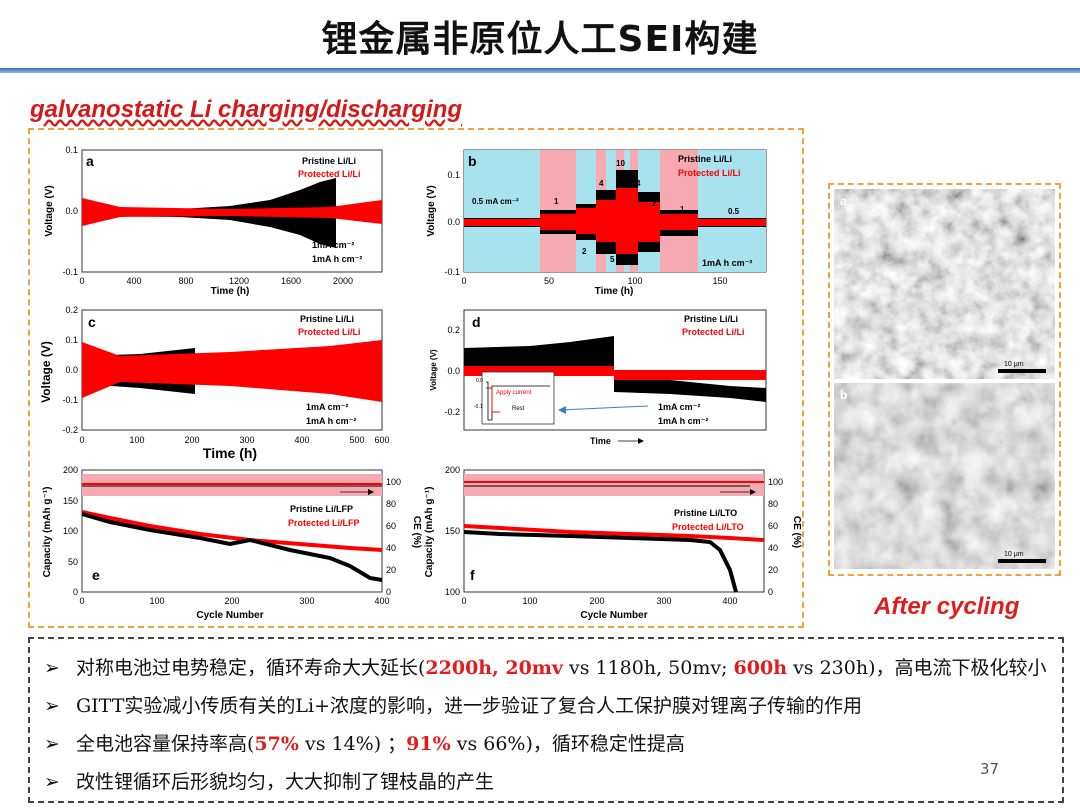 The image size is (1080, 808). Describe the element at coordinates (191, 440) in the screenshot. I see `panel-c-xtick-2: 200` at that location.